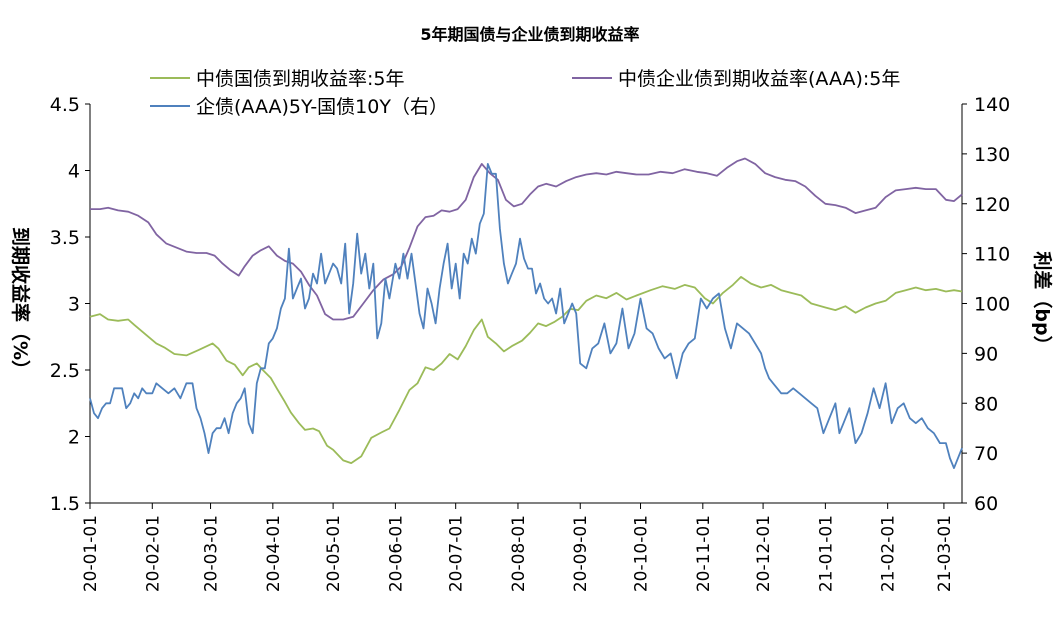  What do you see at coordinates (65, 371) in the screenshot?
I see `y-left-tick-label: 2.5` at bounding box center [65, 371].